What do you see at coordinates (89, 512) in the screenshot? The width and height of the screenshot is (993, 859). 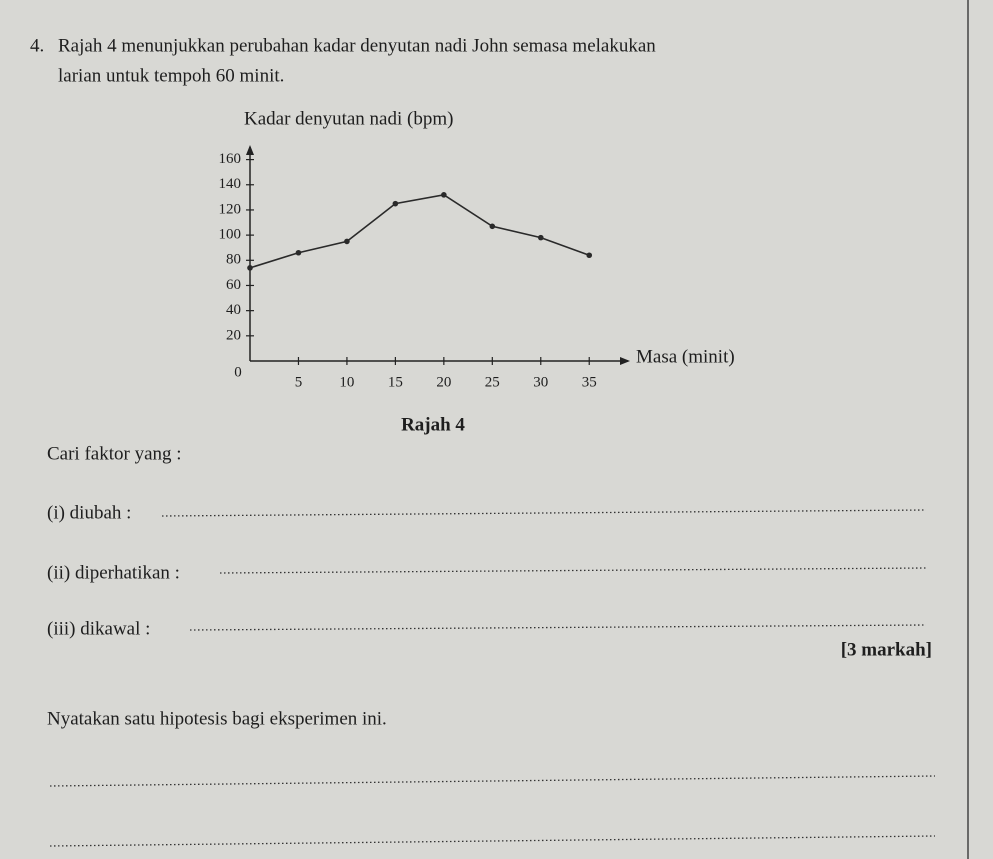 I see `item-label: (i) diubah :` at bounding box center [89, 512].